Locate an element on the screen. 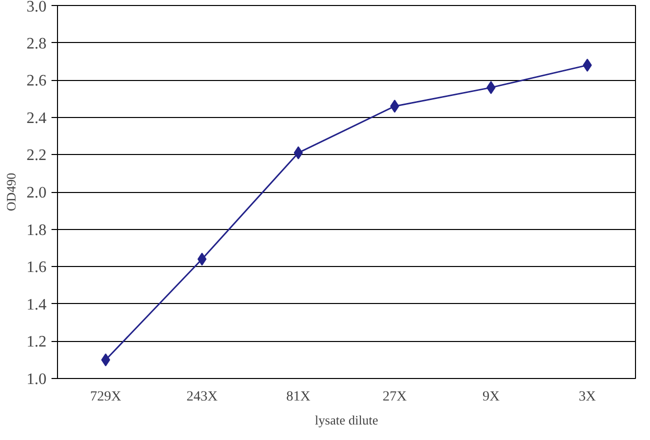  y-tick-label: 3.0 is located at coordinates (36, 8).